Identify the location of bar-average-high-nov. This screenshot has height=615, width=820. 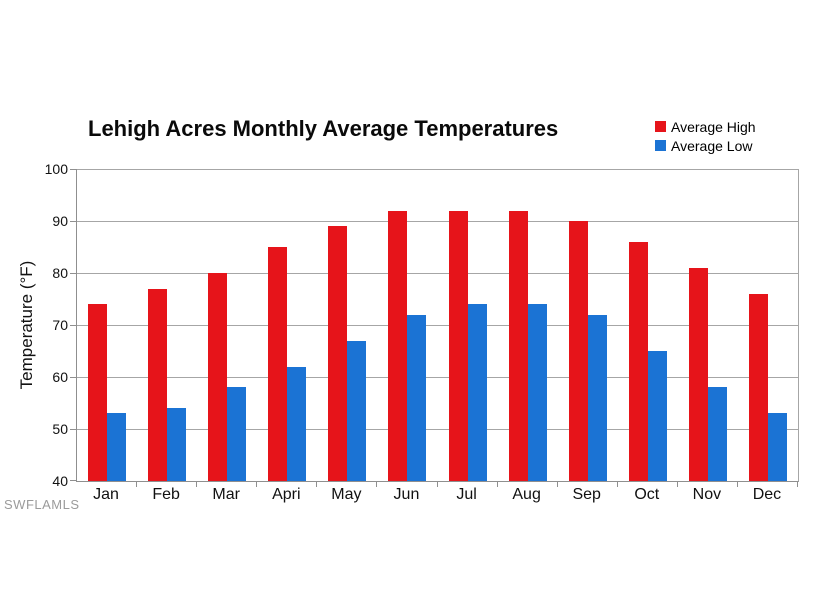
(698, 374).